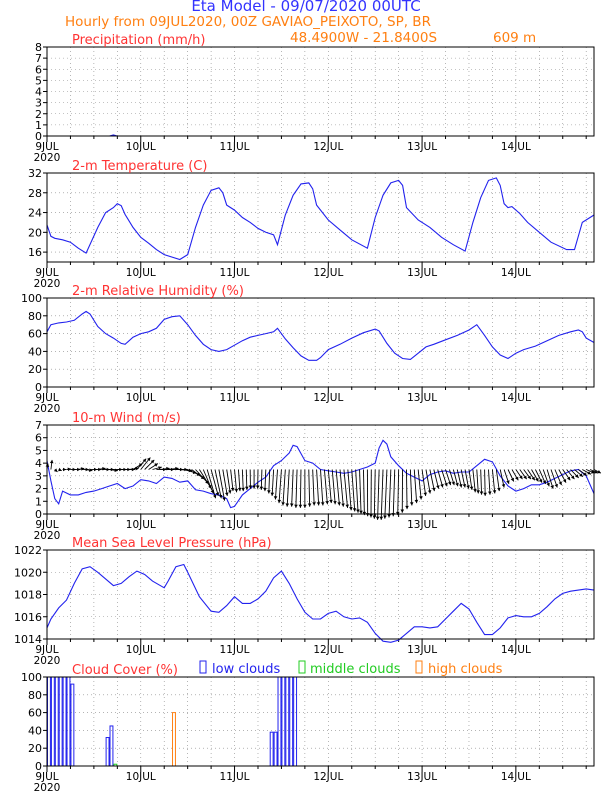 Image resolution: width=612 pixels, height=796 pixels. I want to click on temp-title: 2-m Temperature (C), so click(139, 166).